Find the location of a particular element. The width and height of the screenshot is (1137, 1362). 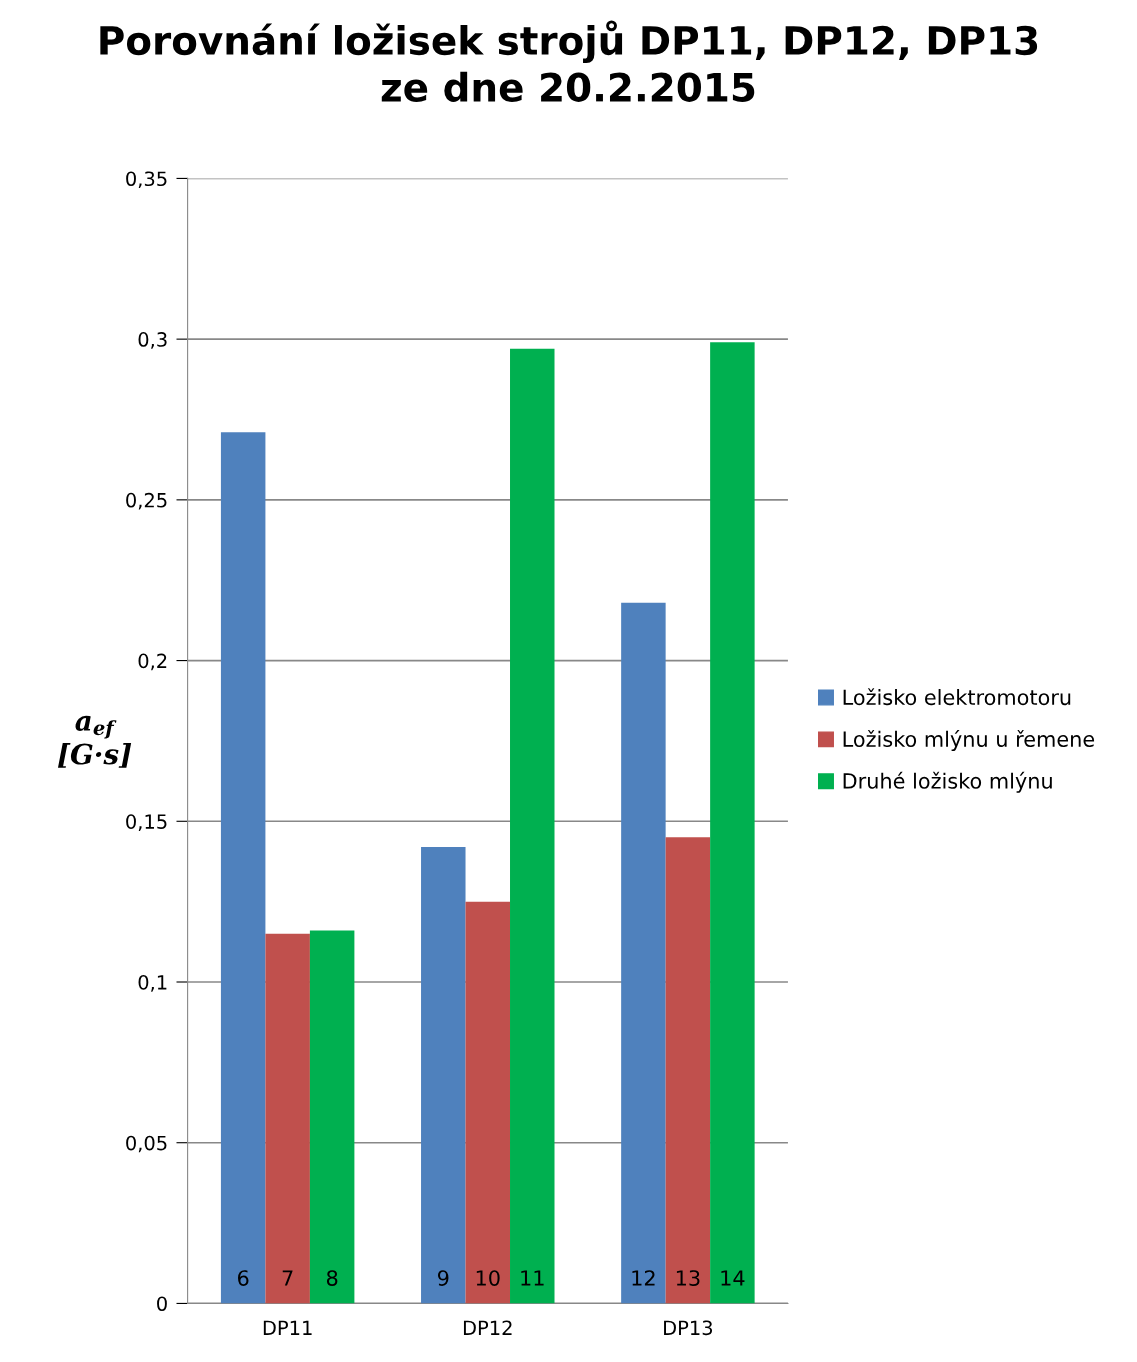

y-tick-label: 0,1 is located at coordinates (152, 983).